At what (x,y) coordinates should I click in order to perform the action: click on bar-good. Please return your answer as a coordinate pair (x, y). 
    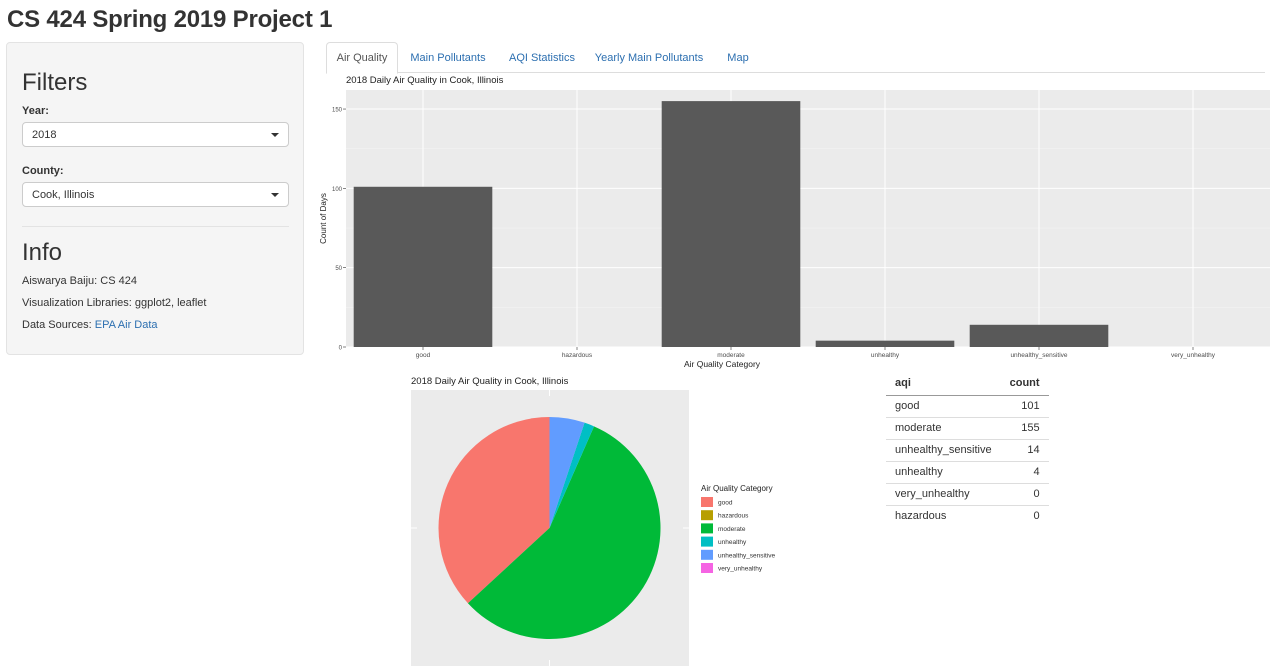
    Looking at the image, I should click on (423, 266).